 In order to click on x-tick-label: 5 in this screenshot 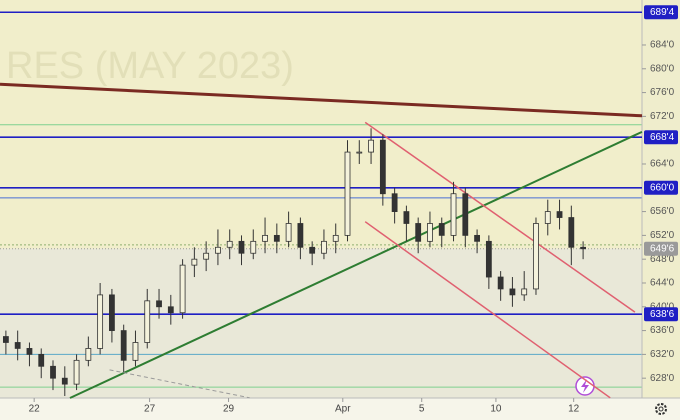, I will do `click(422, 409)`.